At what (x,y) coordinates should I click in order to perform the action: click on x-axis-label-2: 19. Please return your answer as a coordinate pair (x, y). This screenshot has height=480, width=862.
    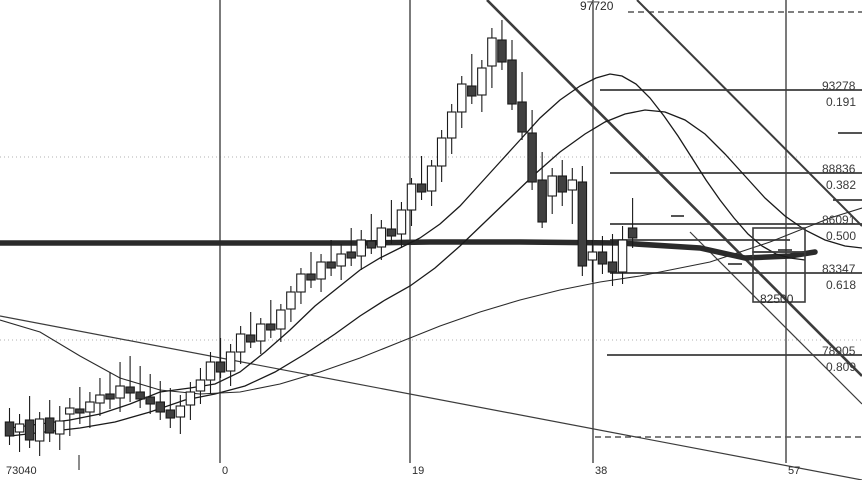
    Looking at the image, I should click on (418, 471).